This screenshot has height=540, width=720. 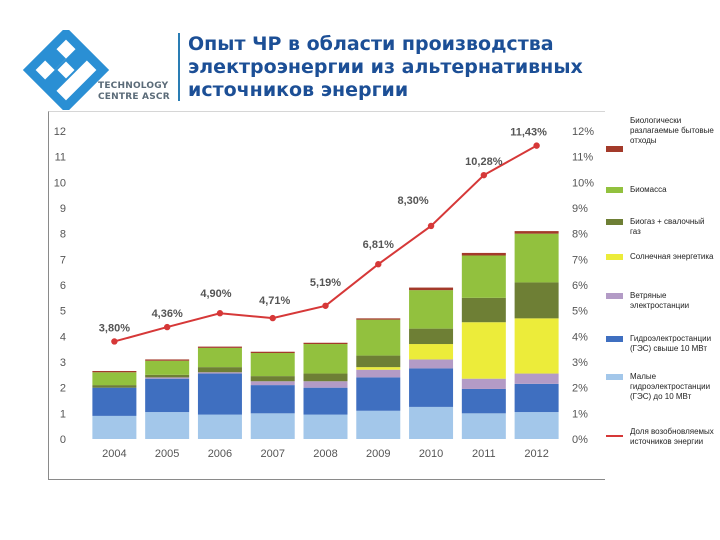 What do you see at coordinates (272, 454) in the screenshot?
I see `x-tick-label: 2007` at bounding box center [272, 454].